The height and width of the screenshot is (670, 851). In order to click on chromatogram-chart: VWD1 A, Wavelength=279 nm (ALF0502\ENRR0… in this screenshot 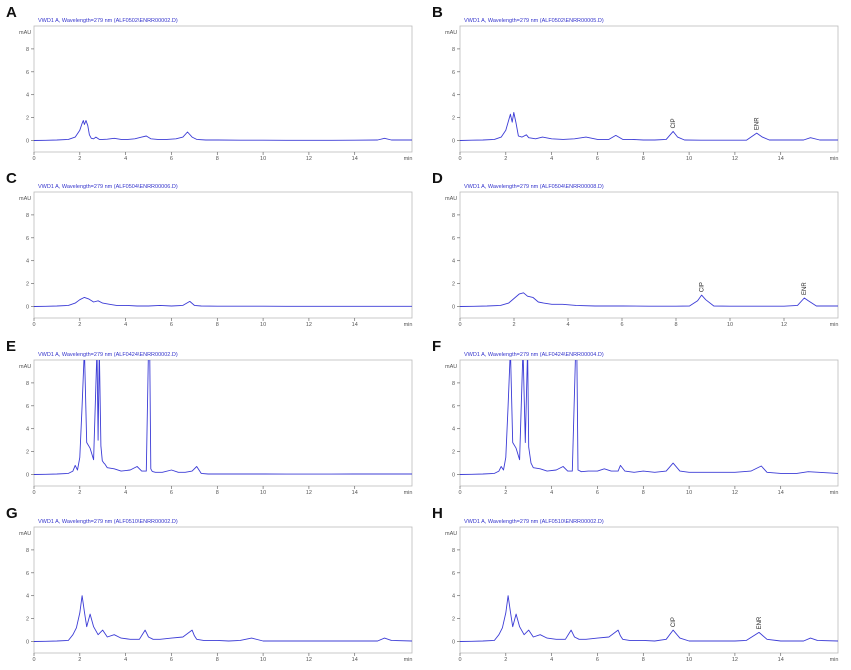, I will do `click(216, 90)`.